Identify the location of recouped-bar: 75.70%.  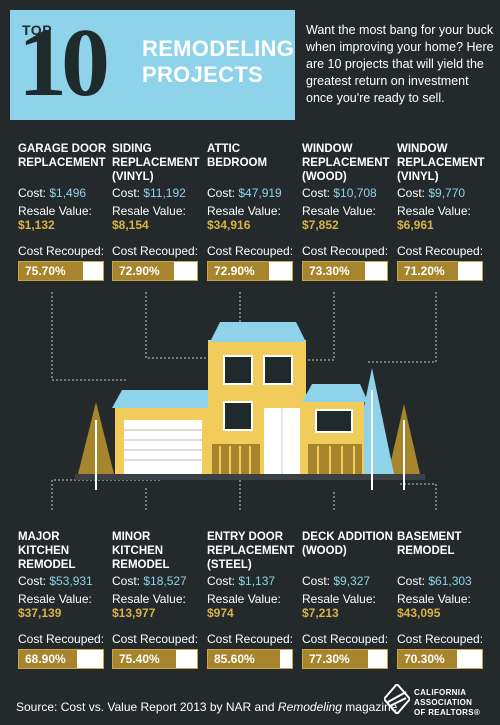
(61, 271).